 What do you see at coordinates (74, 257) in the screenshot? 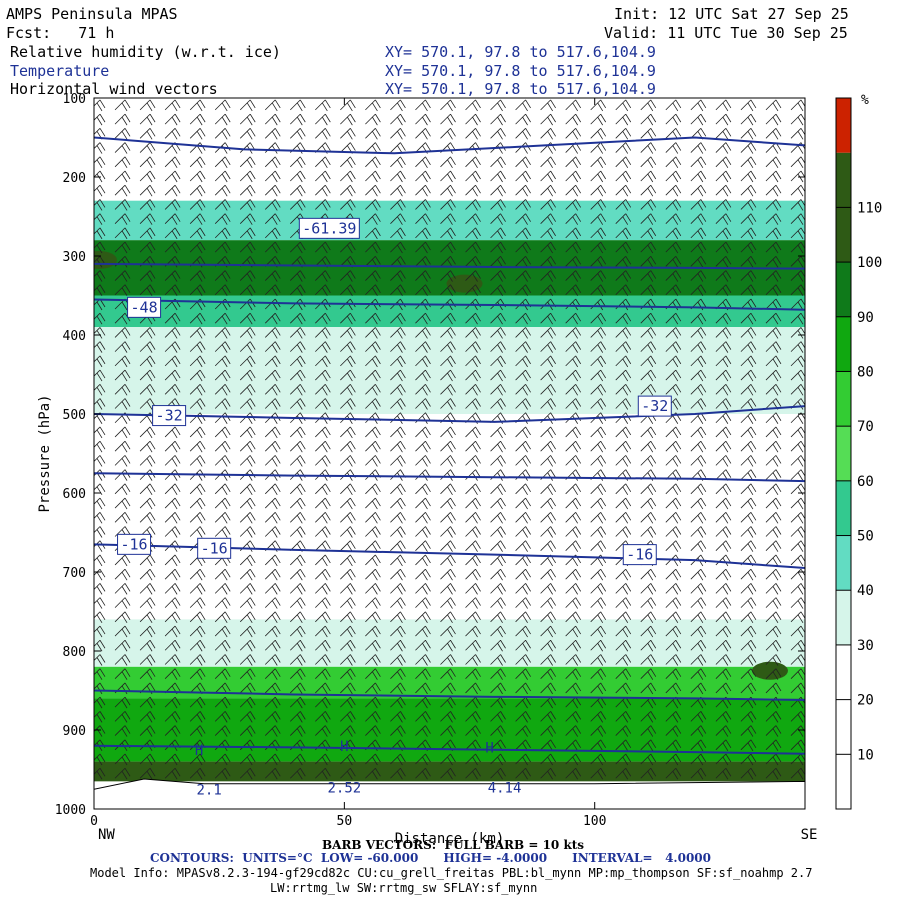
I see `y-tick-label: 300` at bounding box center [74, 257].